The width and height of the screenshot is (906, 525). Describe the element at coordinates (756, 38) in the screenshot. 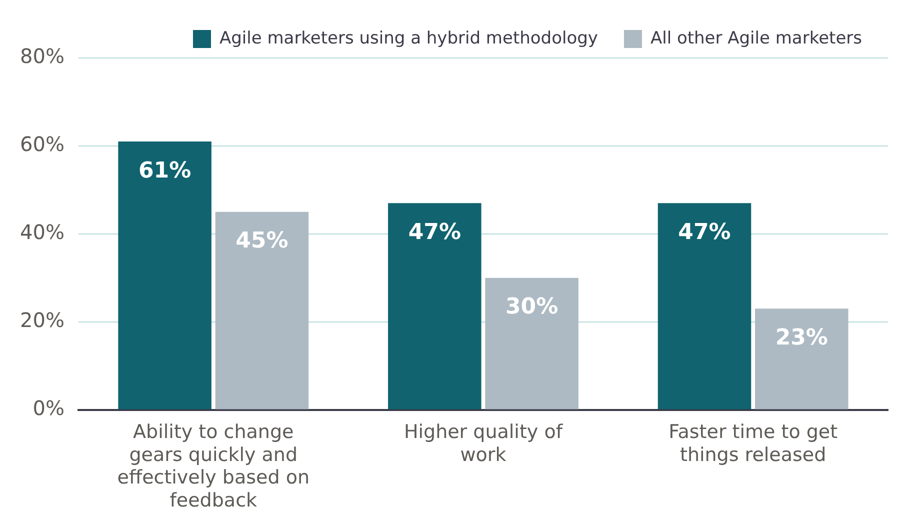

I see `legend-label: All other Agile marketers` at that location.